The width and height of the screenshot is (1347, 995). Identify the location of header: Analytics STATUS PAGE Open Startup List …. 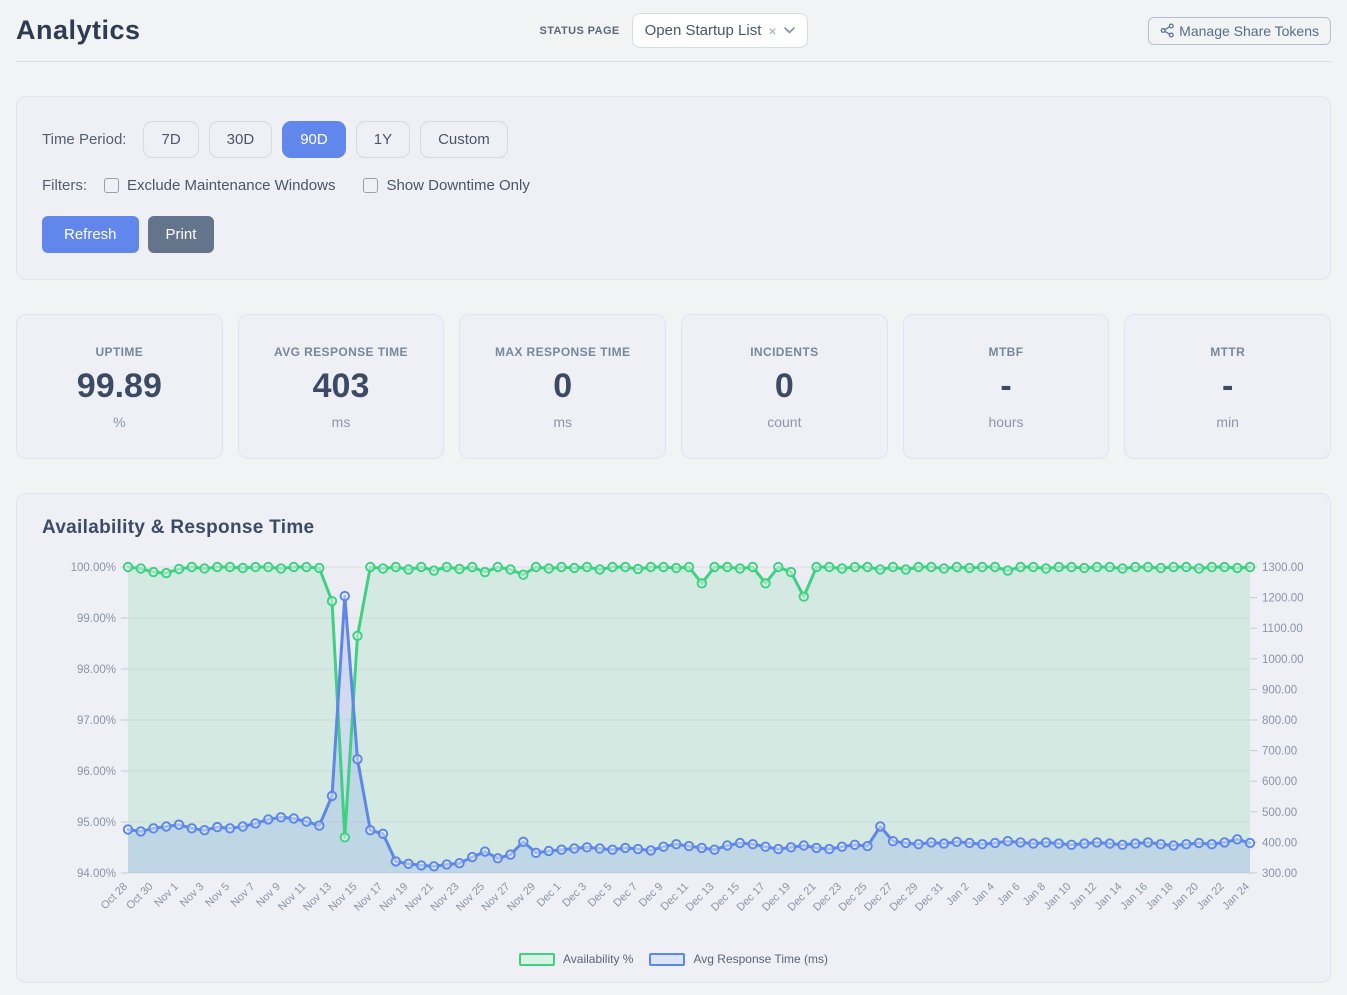
(674, 31).